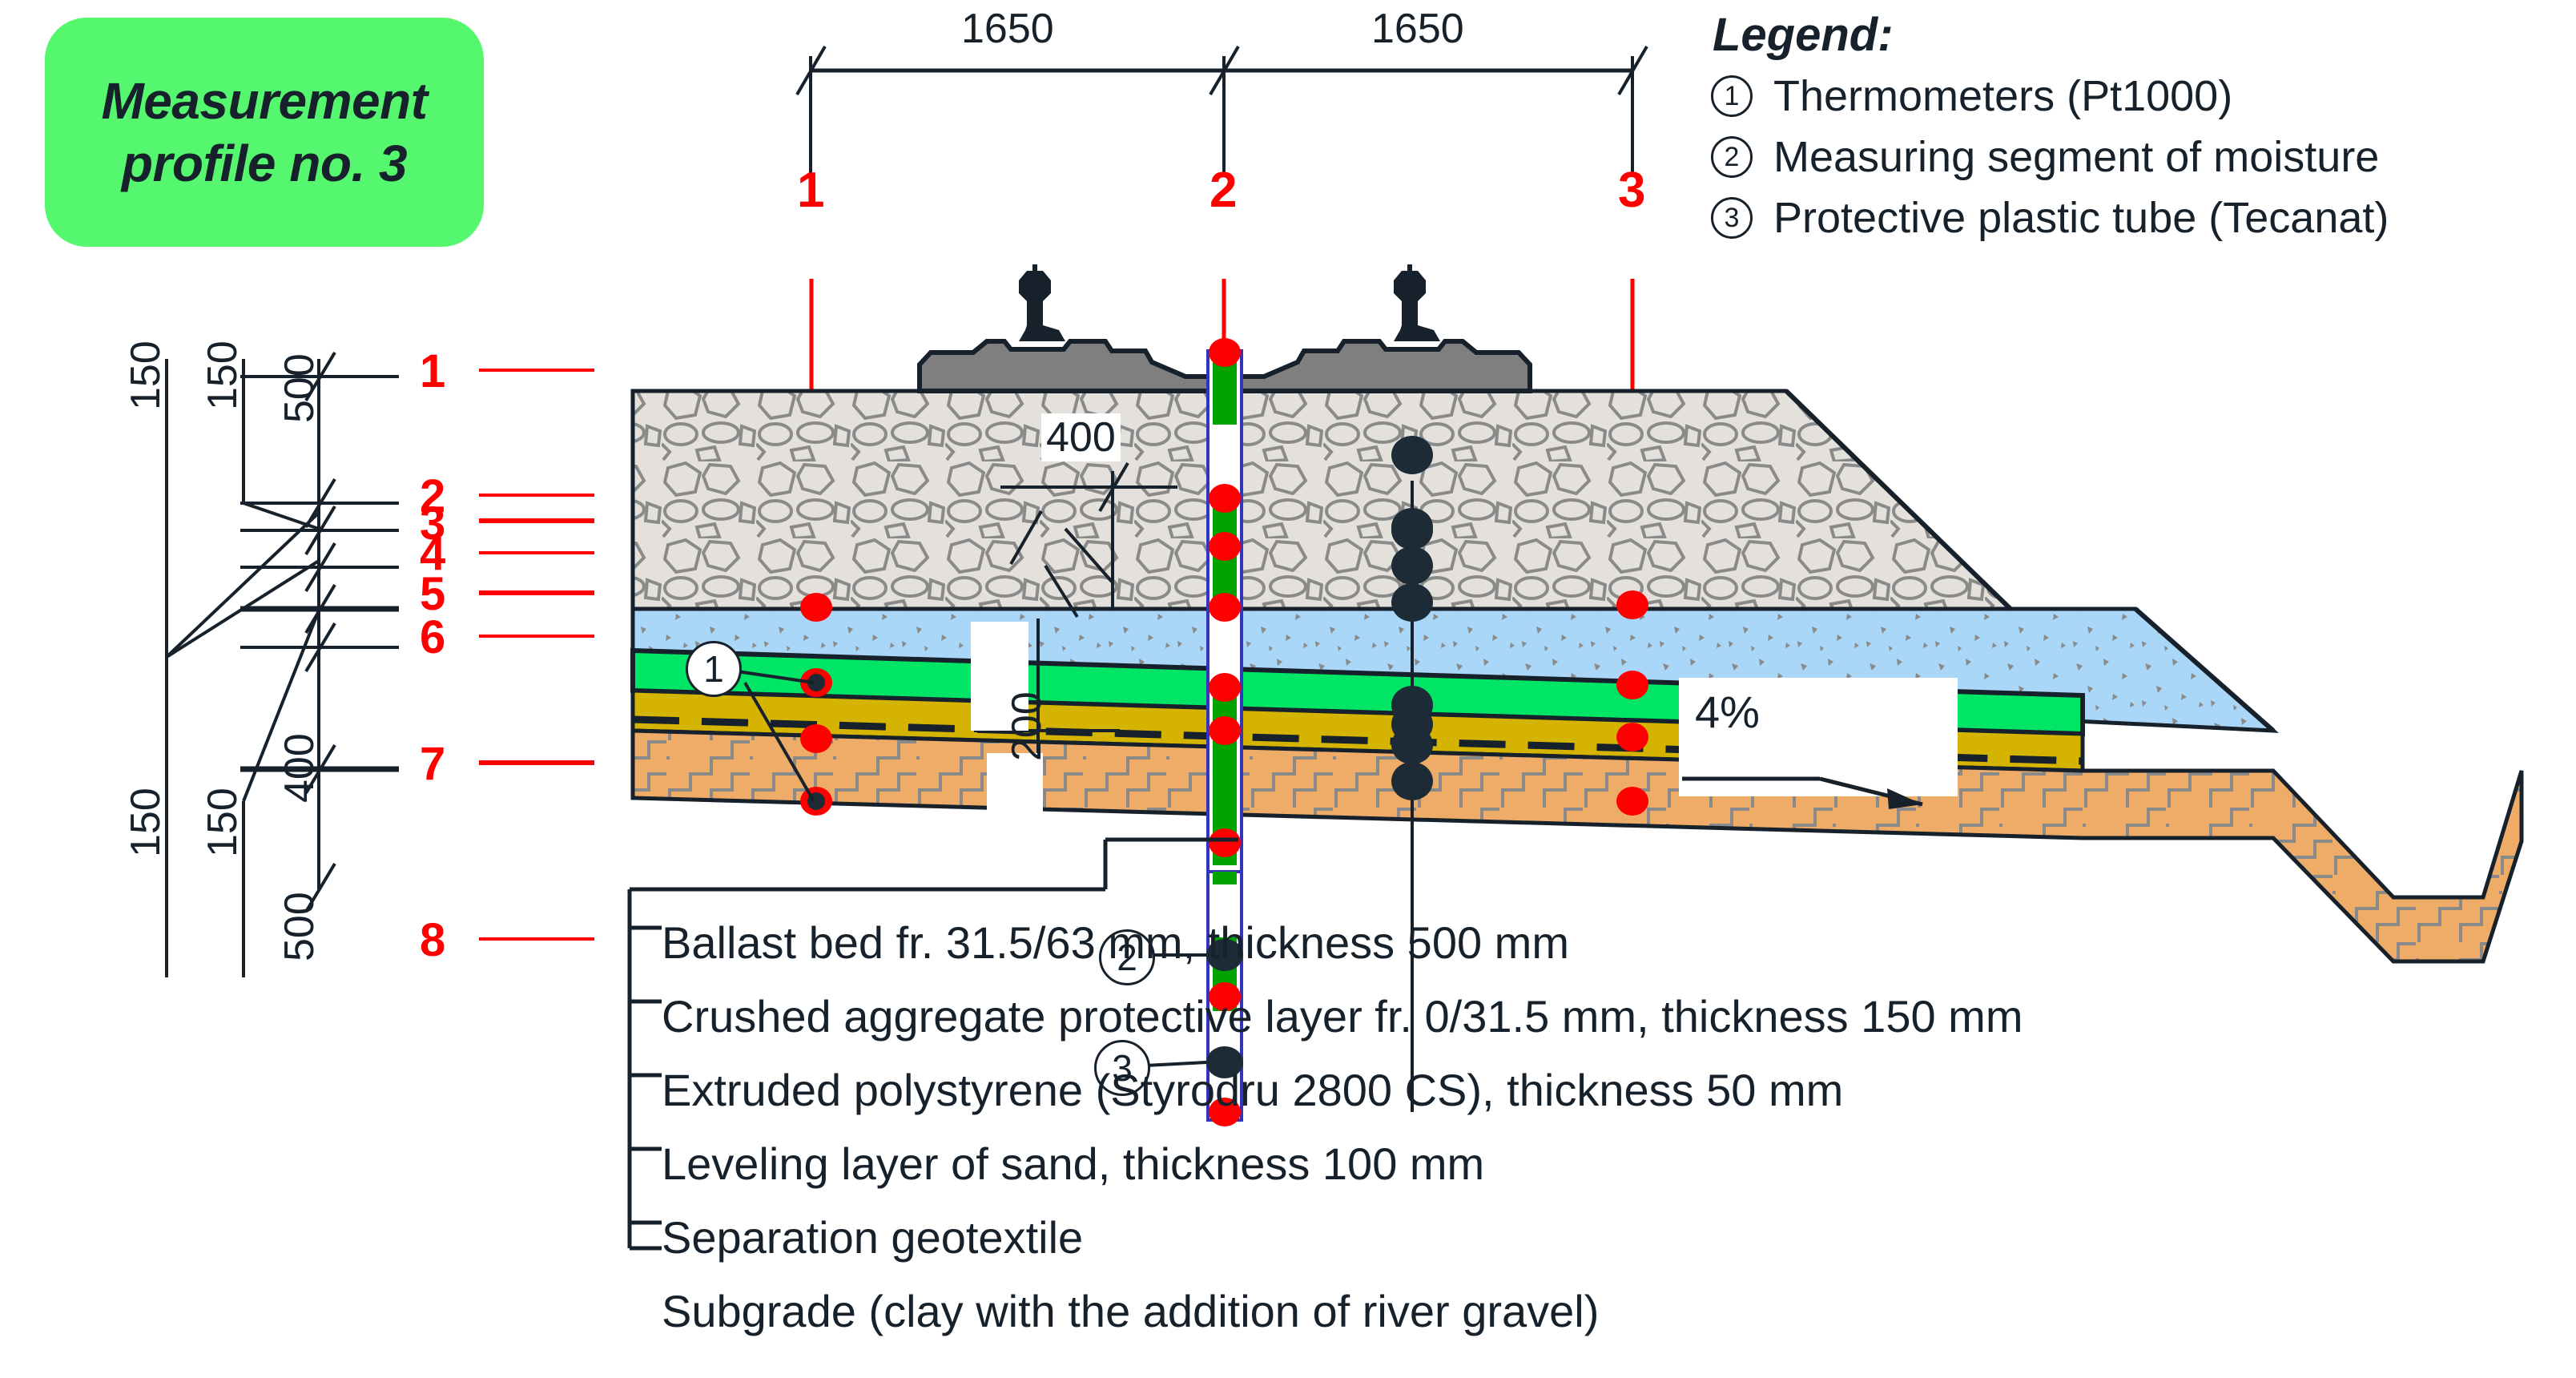 This screenshot has height=1378, width=2576. I want to click on layer-marker-4: 4, so click(433, 554).